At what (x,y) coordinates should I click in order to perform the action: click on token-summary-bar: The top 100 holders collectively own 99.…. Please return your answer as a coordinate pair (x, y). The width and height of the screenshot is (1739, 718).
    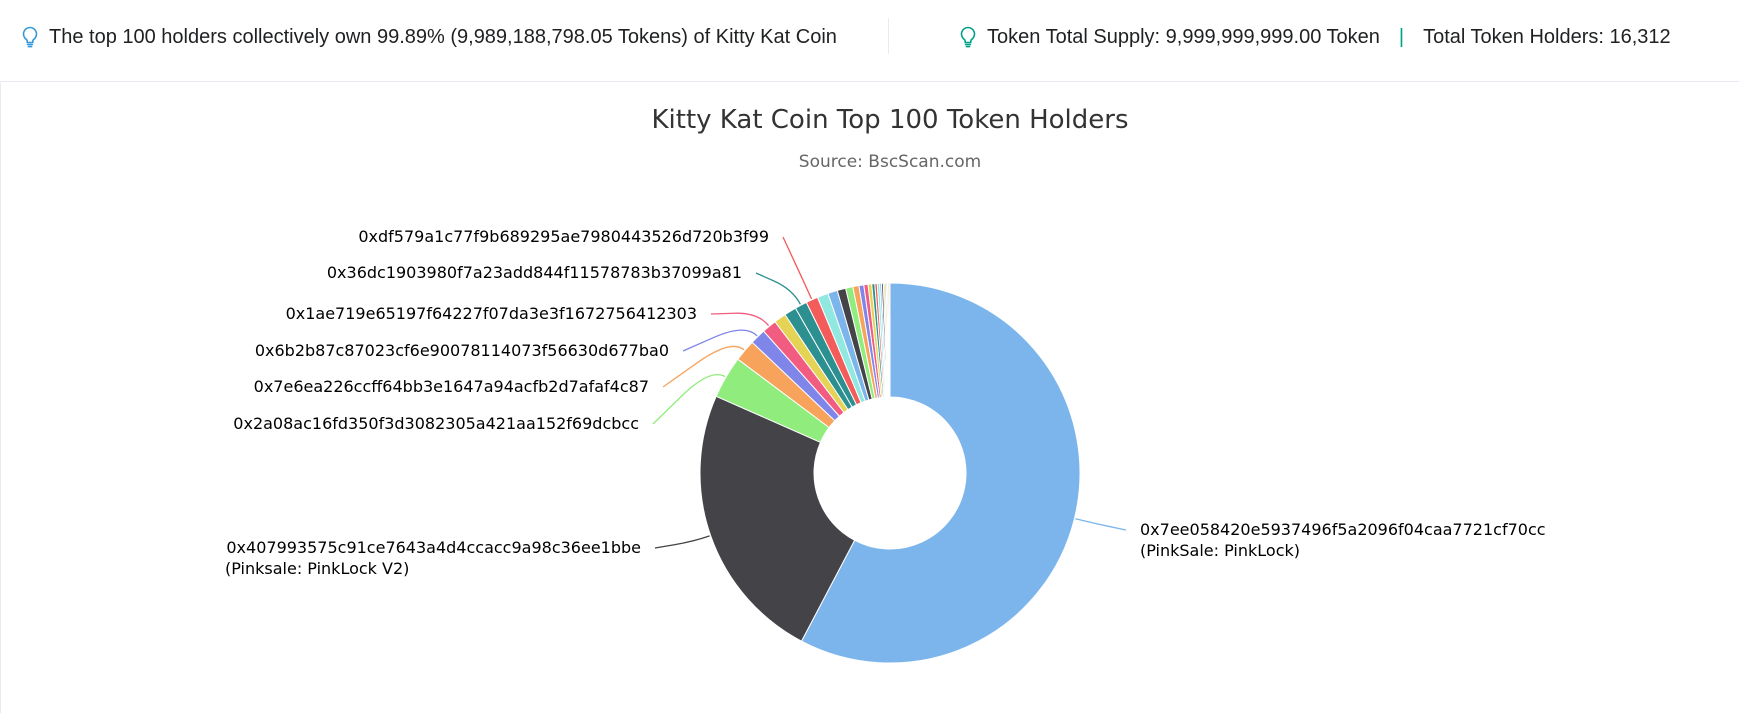
    Looking at the image, I should click on (869, 41).